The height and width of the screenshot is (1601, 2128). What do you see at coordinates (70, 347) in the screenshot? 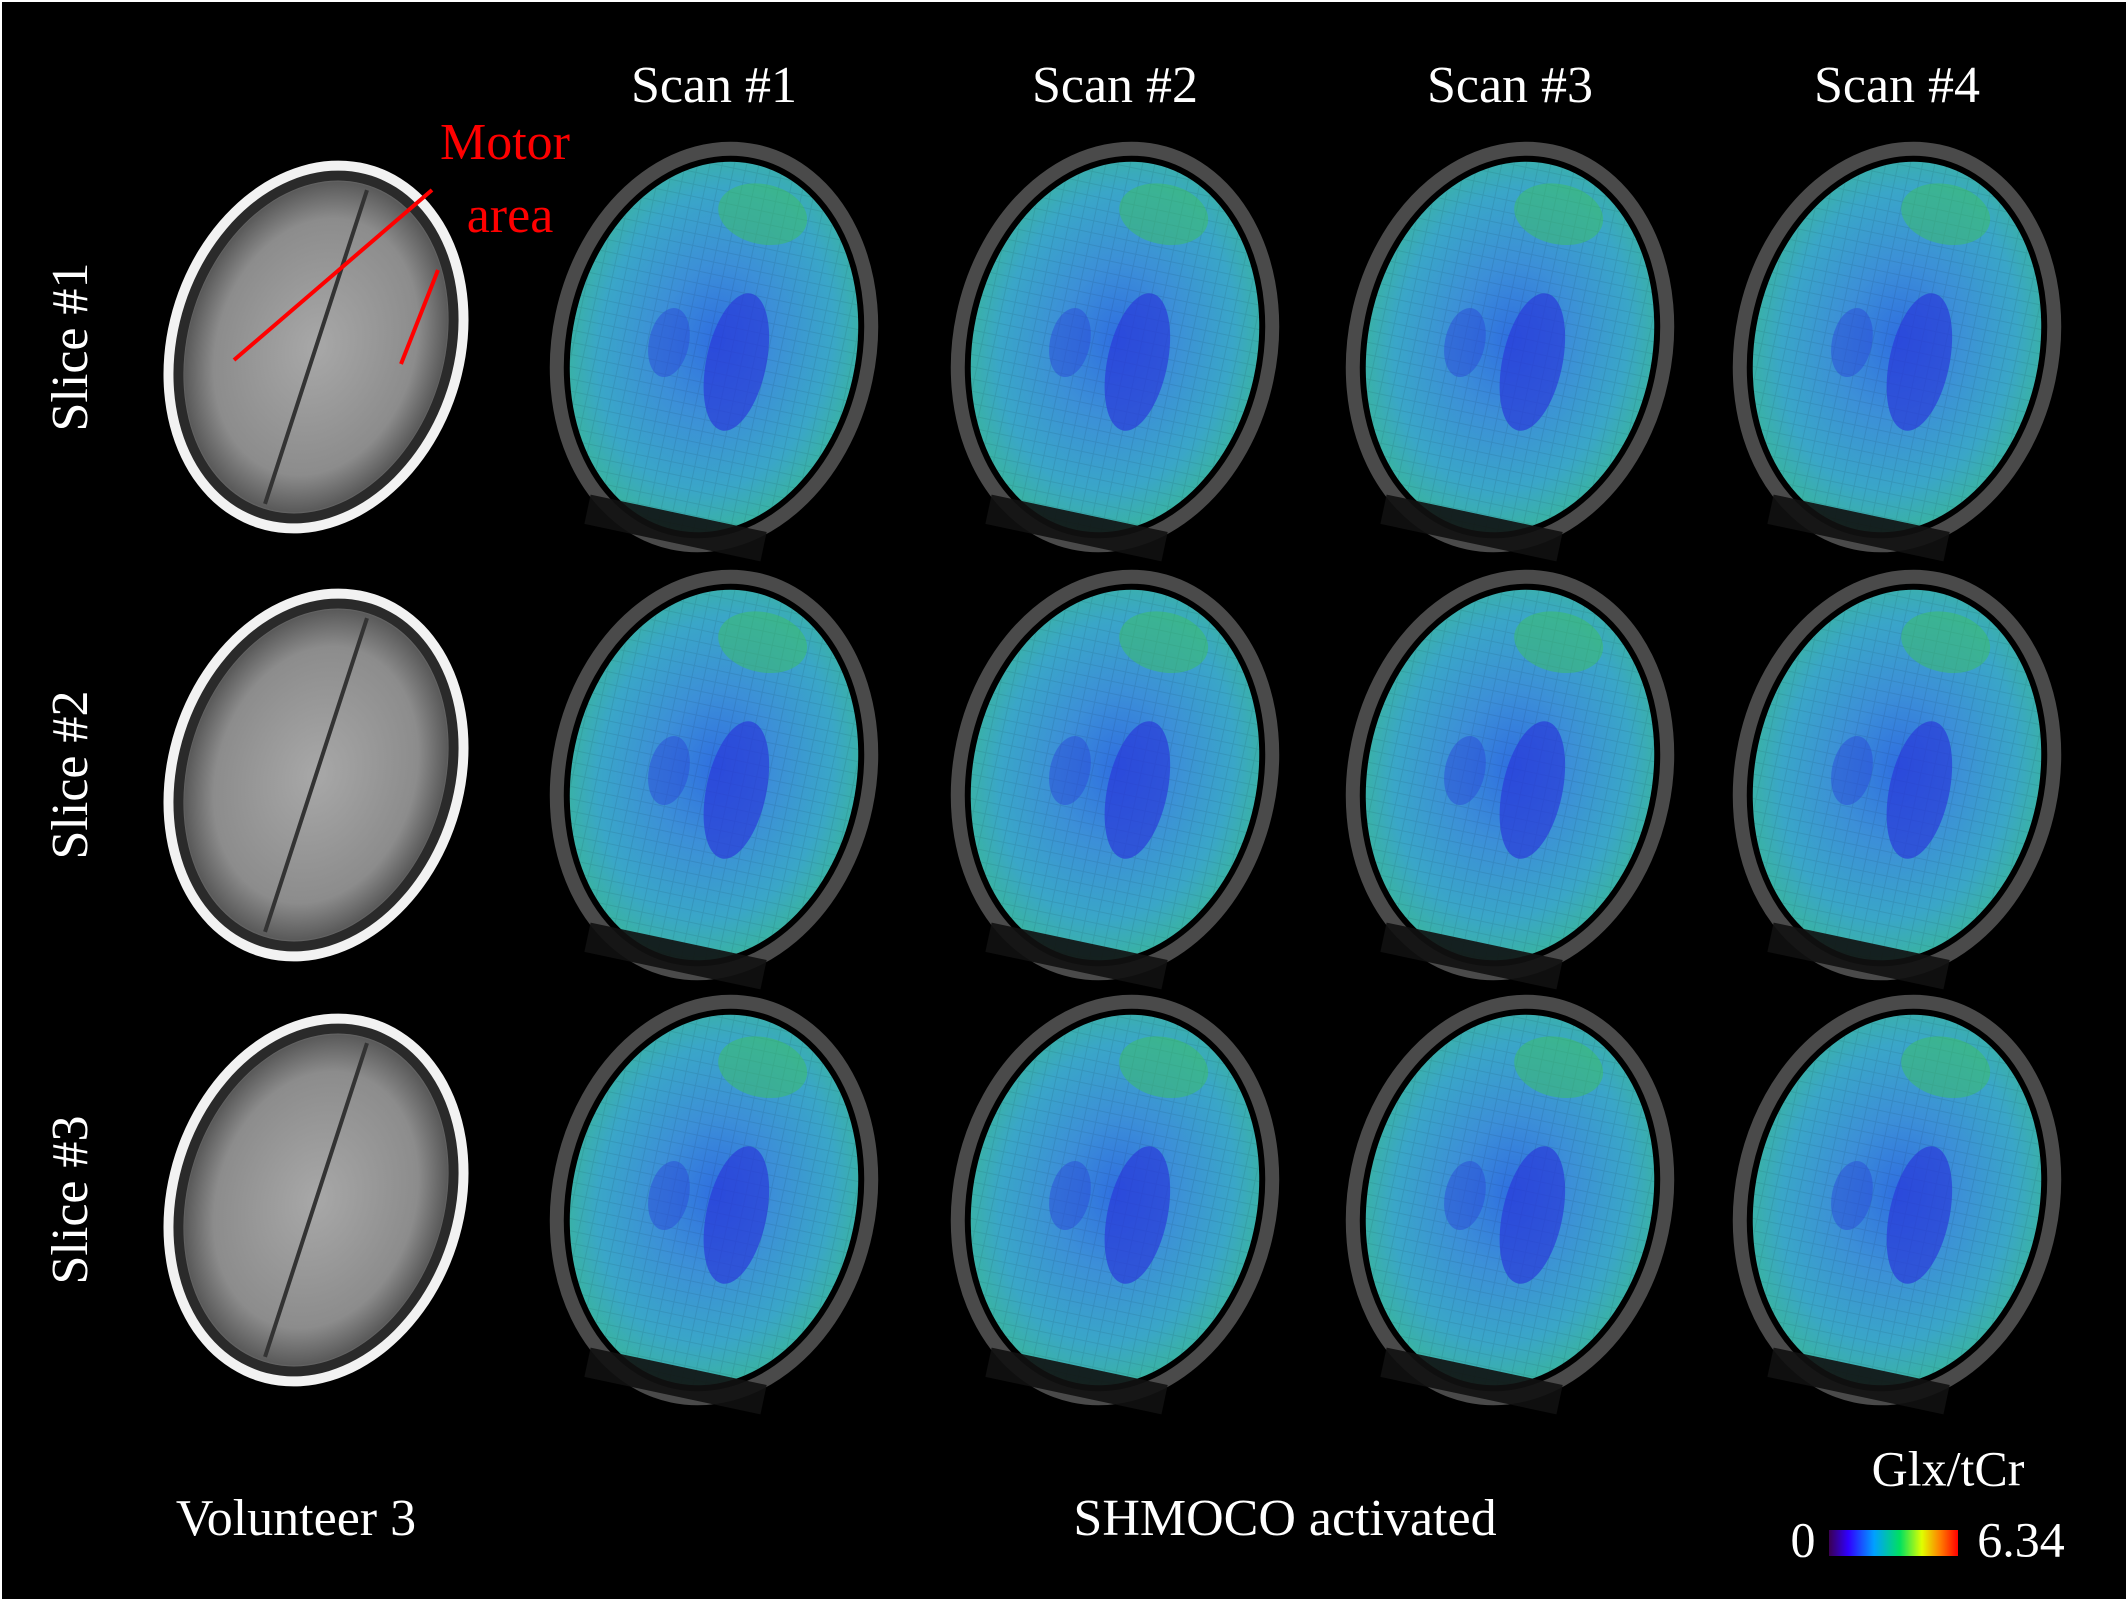
I see `row-label: Slice #1` at bounding box center [70, 347].